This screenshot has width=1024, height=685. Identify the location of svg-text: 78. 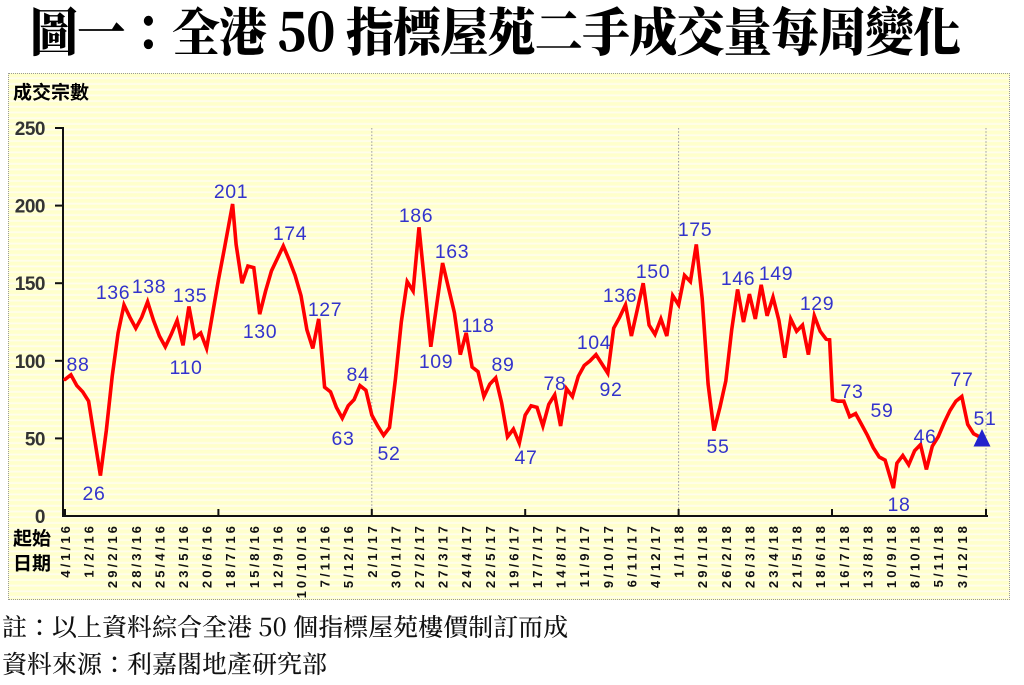
(555, 384).